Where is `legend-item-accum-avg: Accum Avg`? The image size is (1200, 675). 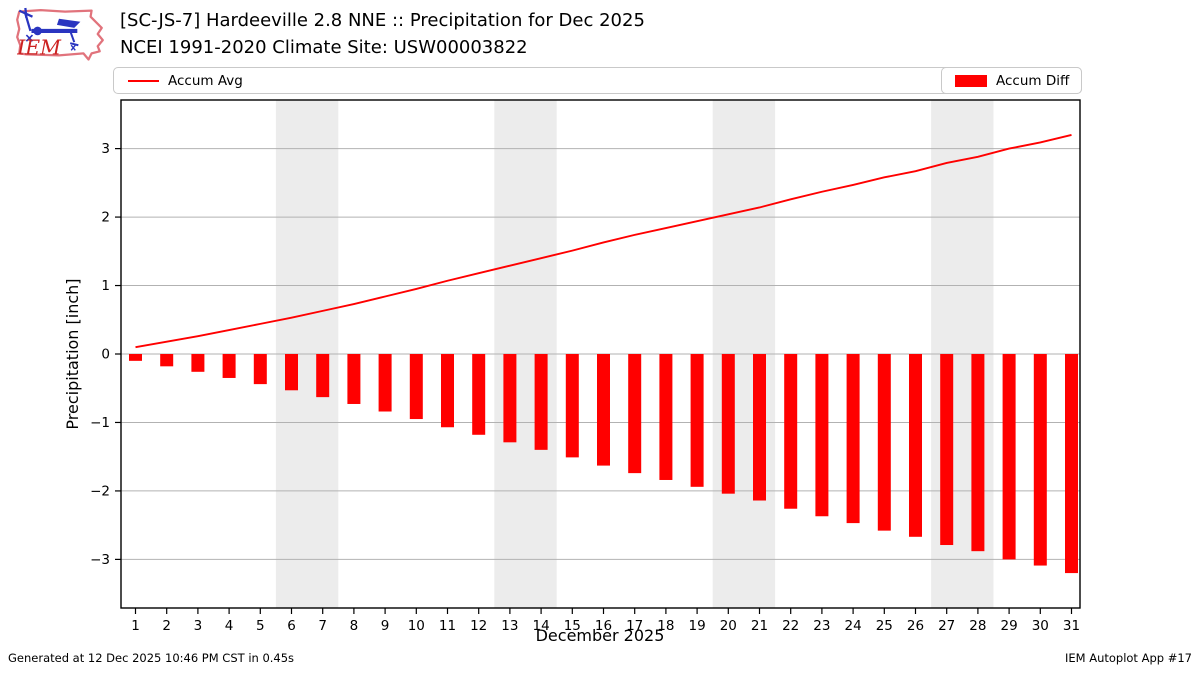
legend-item-accum-avg: Accum Avg is located at coordinates (185, 80).